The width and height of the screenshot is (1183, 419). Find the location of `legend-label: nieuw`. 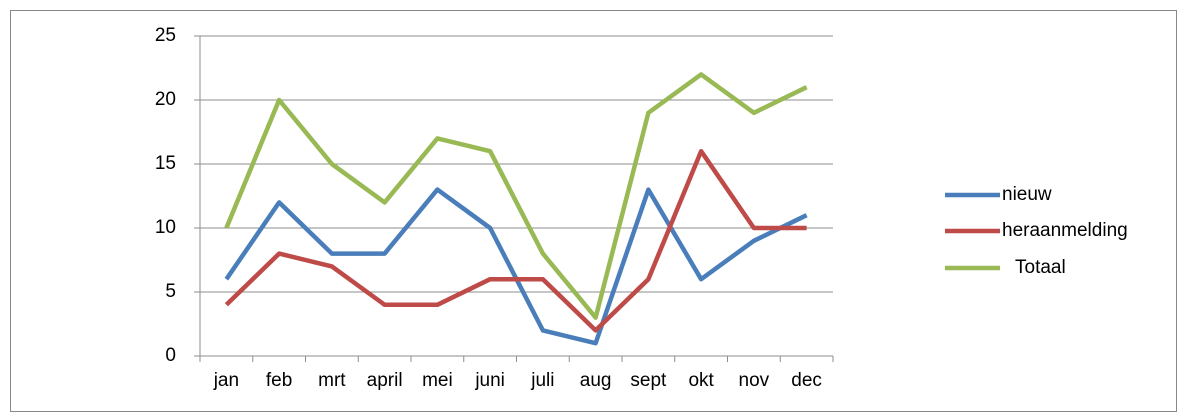

legend-label: nieuw is located at coordinates (1027, 194).